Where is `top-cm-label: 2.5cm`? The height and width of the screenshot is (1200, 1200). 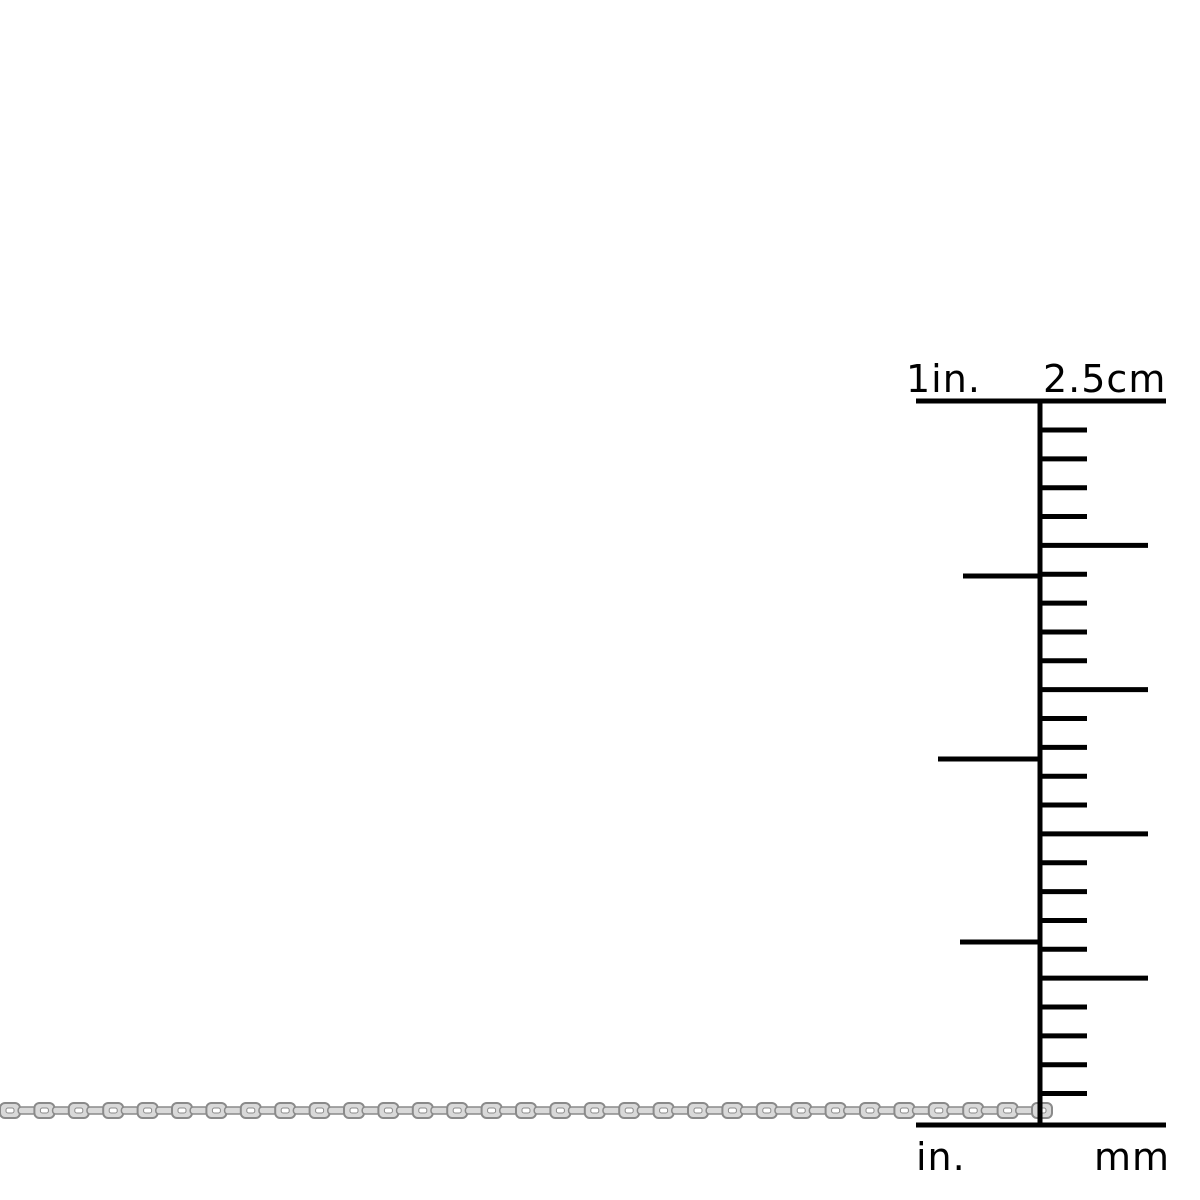
top-cm-label: 2.5cm is located at coordinates (1105, 379).